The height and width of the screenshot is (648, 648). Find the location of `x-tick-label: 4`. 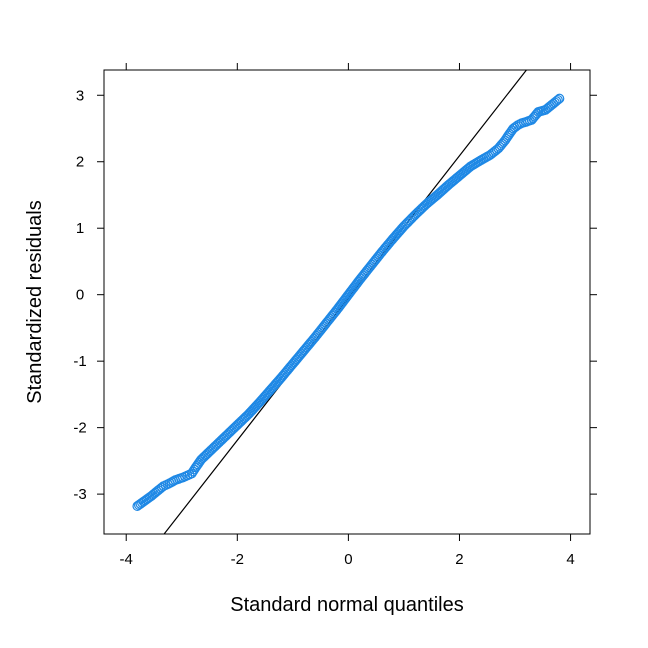

x-tick-label: 4 is located at coordinates (570, 559).